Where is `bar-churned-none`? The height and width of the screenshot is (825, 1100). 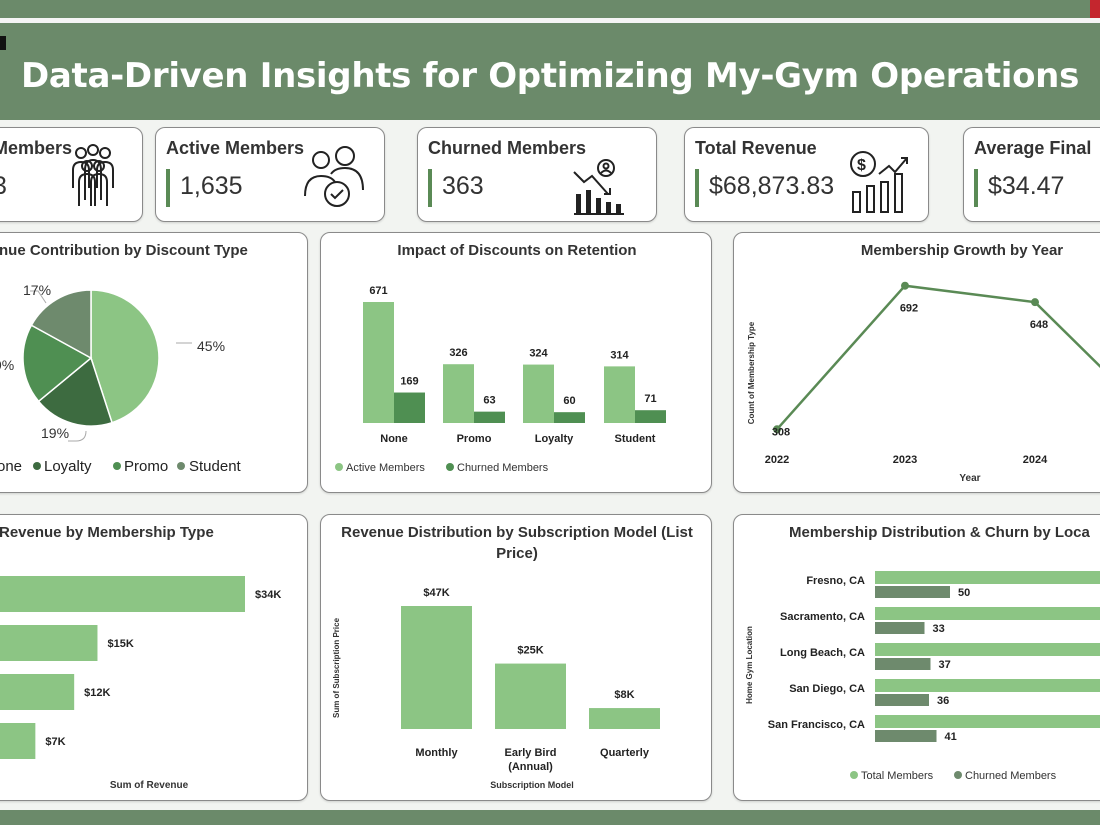 bar-churned-none is located at coordinates (409, 407).